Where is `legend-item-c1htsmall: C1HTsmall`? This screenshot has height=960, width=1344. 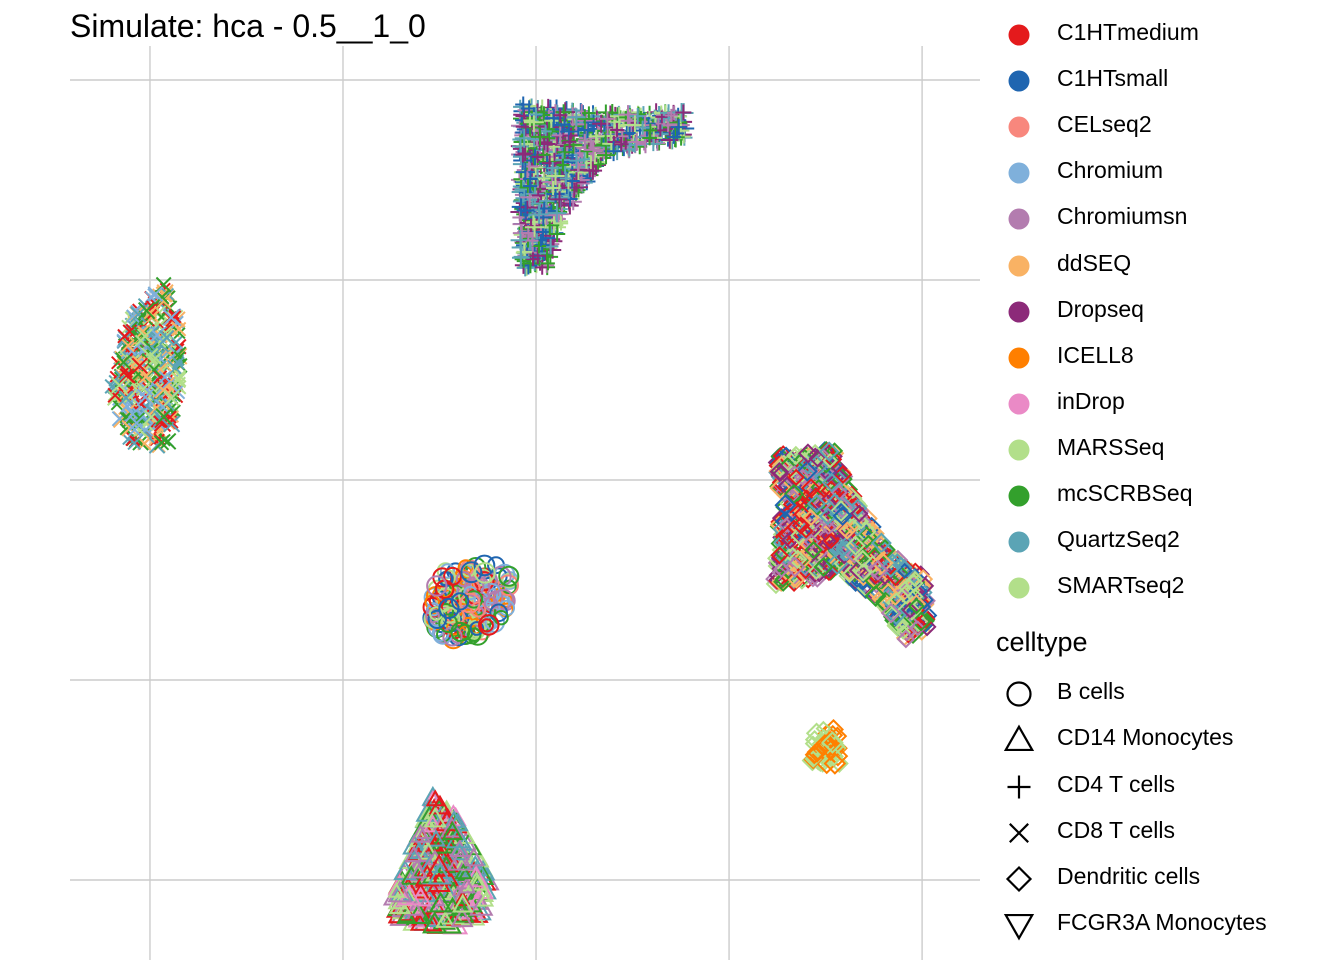 legend-item-c1htsmall: C1HTsmall is located at coordinates (1166, 81).